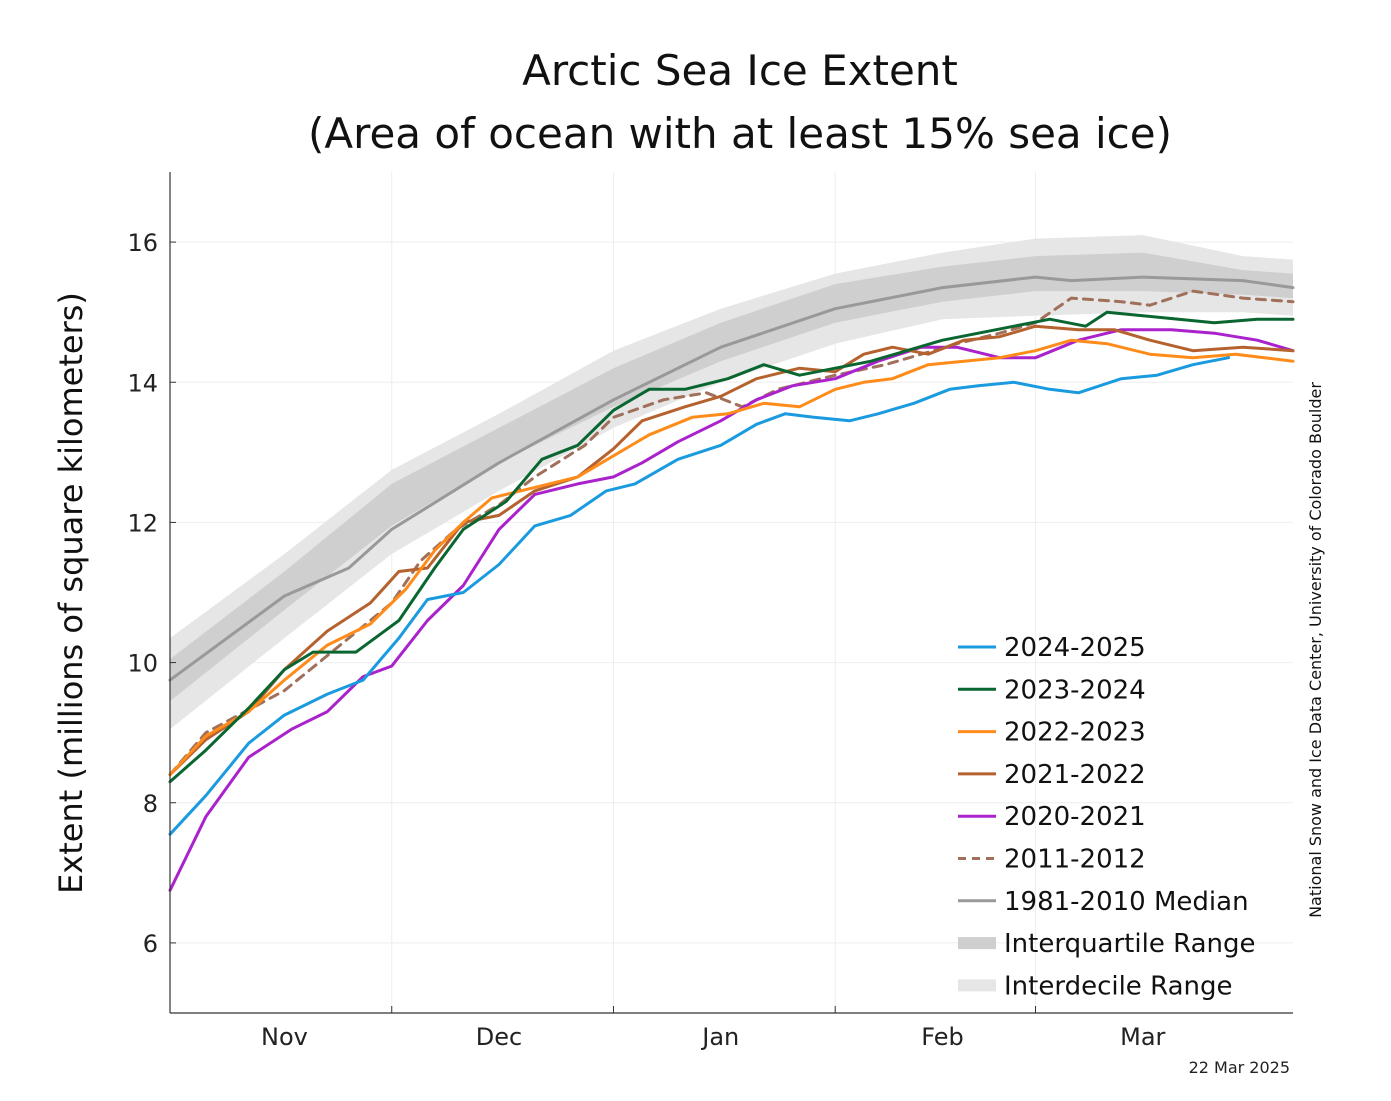 The image size is (1391, 1101). Describe the element at coordinates (1075, 733) in the screenshot. I see `legend-label-2022-2023: 2022-2023` at that location.